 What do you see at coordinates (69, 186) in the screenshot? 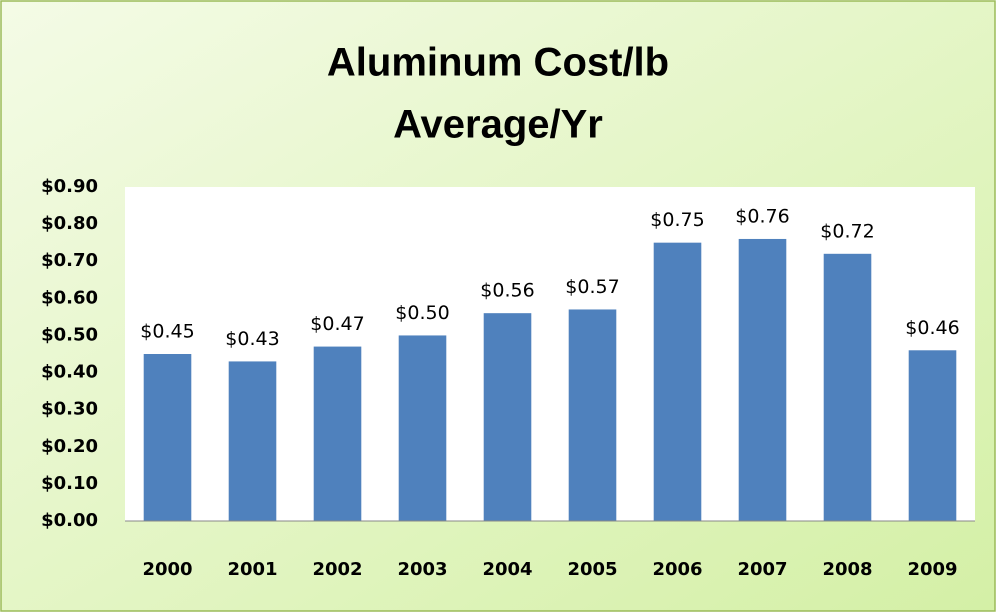
I see `y-tick-label: $0.90` at bounding box center [69, 186].